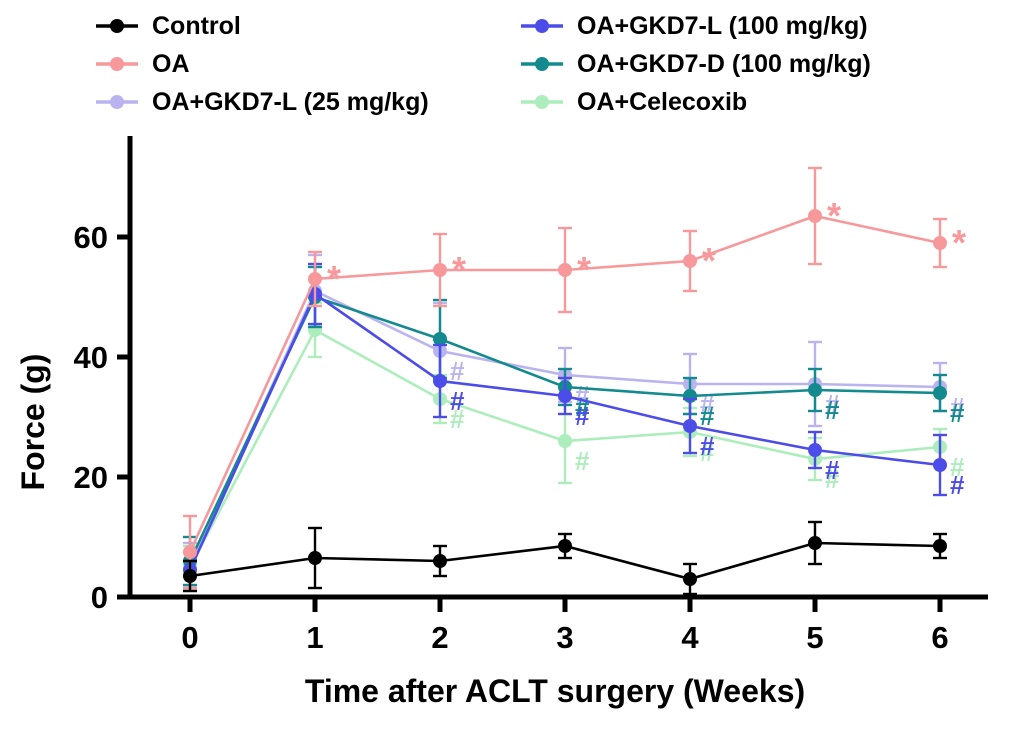  Describe the element at coordinates (314, 637) in the screenshot. I see `x-tick-label: 1` at that location.